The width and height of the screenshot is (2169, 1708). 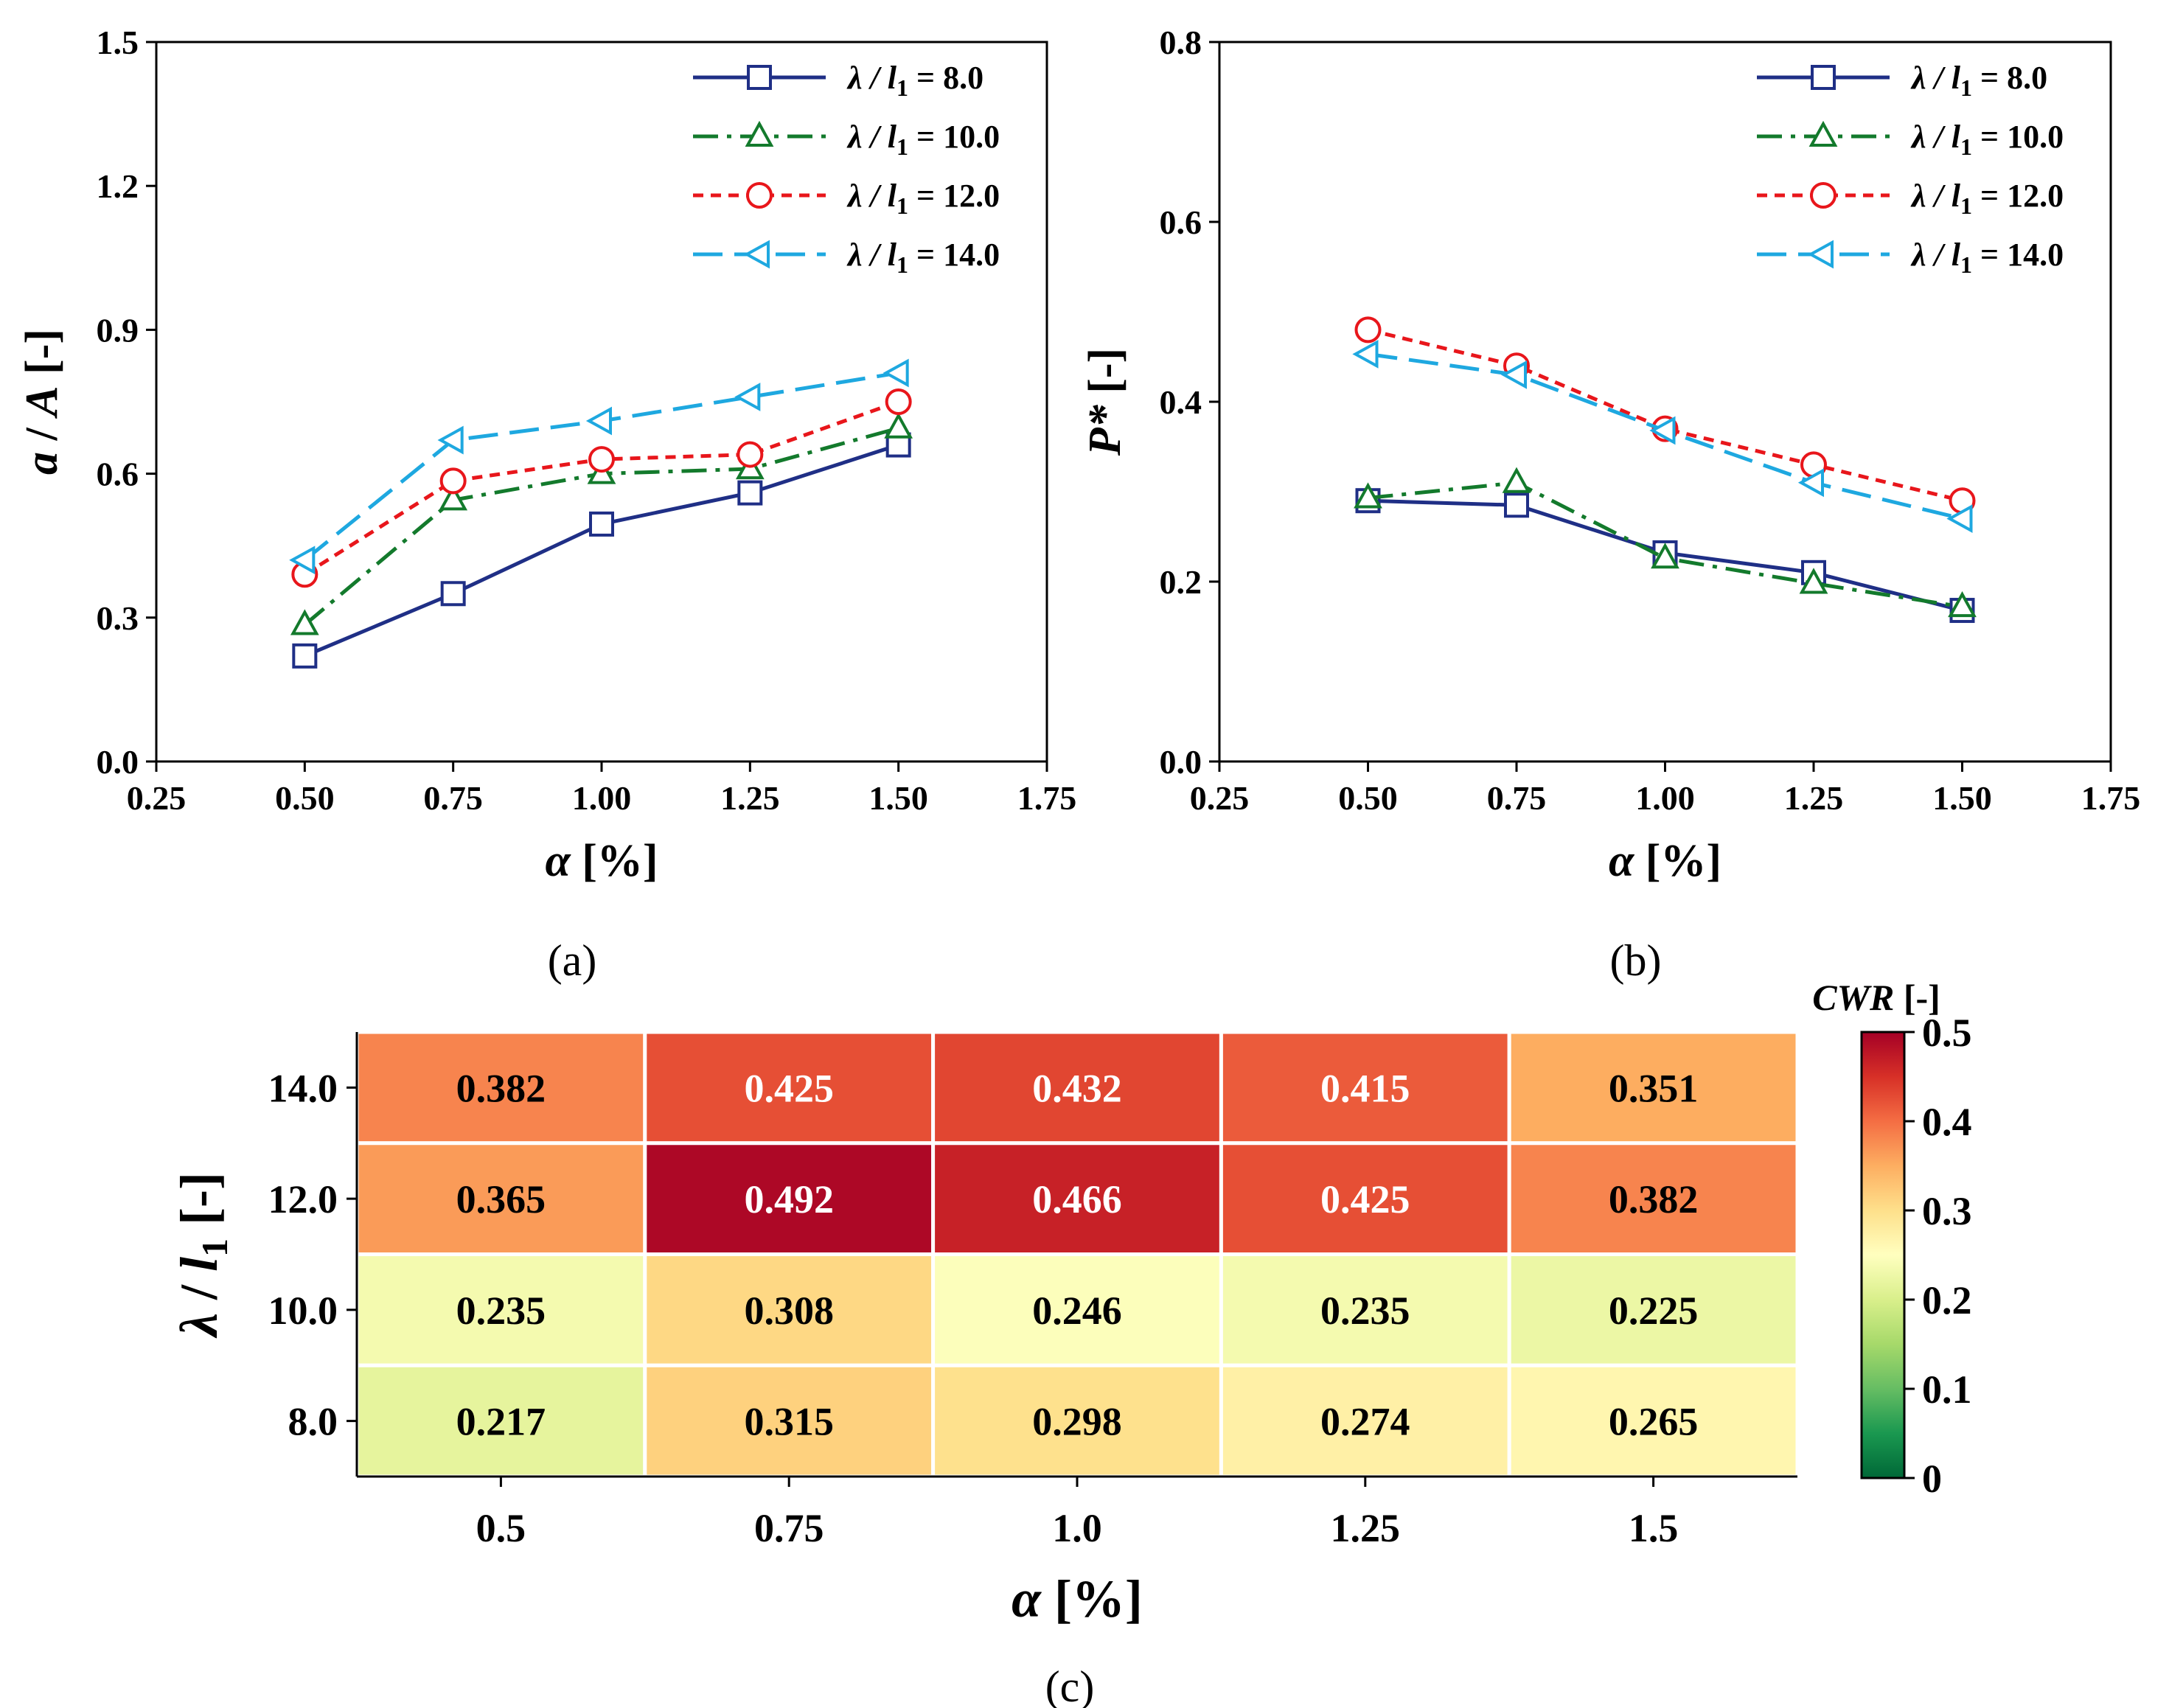 I want to click on legend-eq: = 14.0, so click(x=2018, y=255).